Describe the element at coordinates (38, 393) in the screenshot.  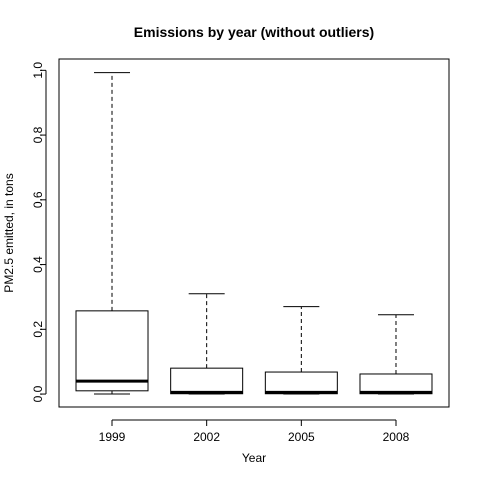
I see `y-tick-label: 0.0` at that location.